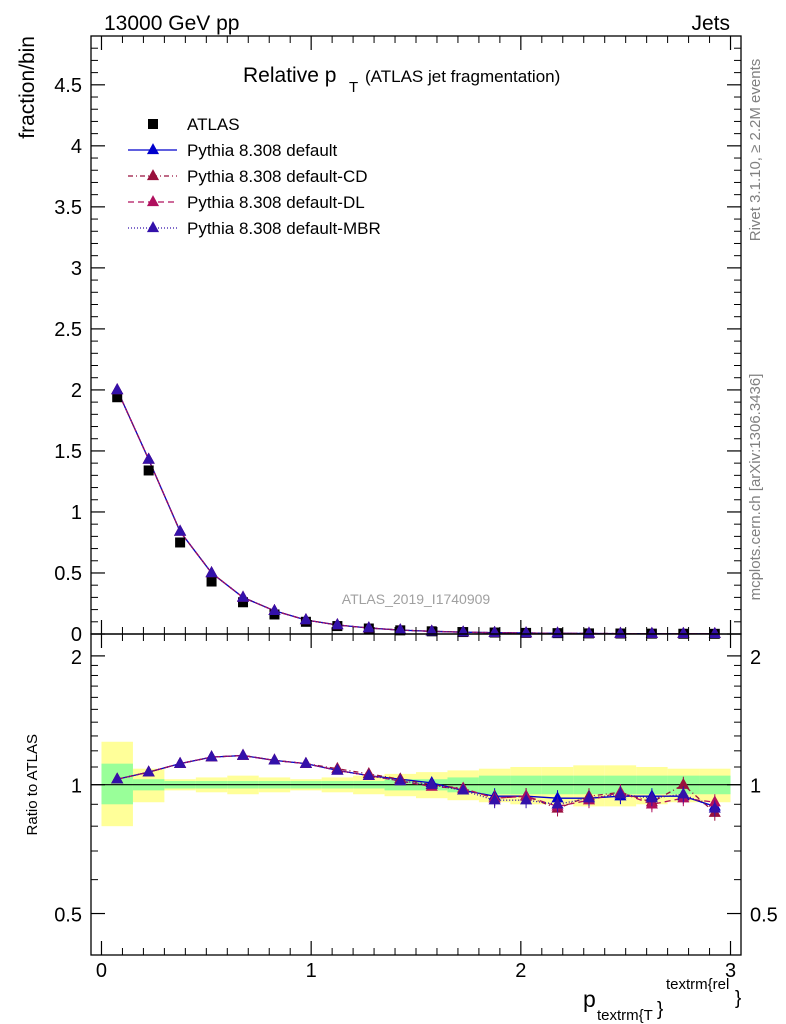 The width and height of the screenshot is (786, 1024). Describe the element at coordinates (68, 916) in the screenshot. I see `ratio-ytick-label-left: 0.5` at that location.